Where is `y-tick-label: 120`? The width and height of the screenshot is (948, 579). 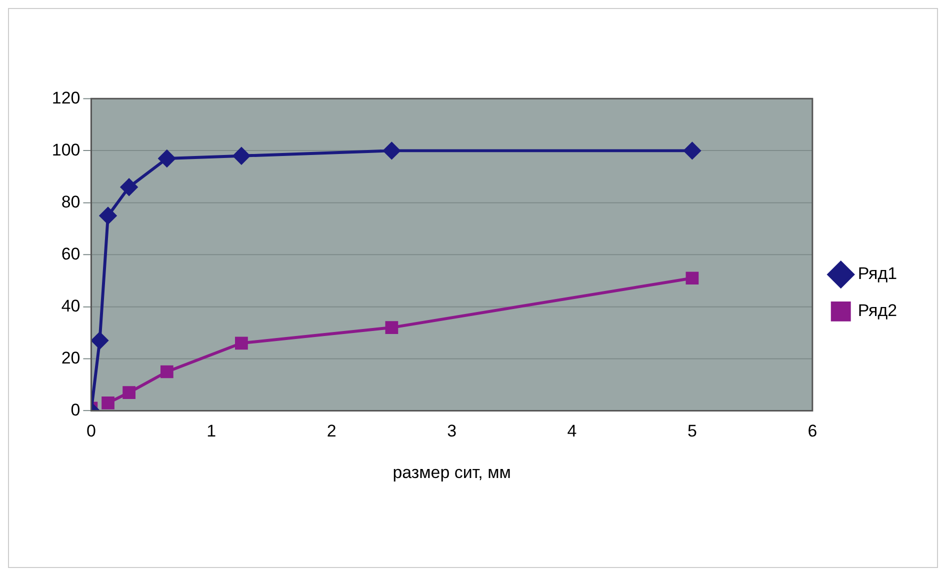
y-tick-label: 120 is located at coordinates (66, 98).